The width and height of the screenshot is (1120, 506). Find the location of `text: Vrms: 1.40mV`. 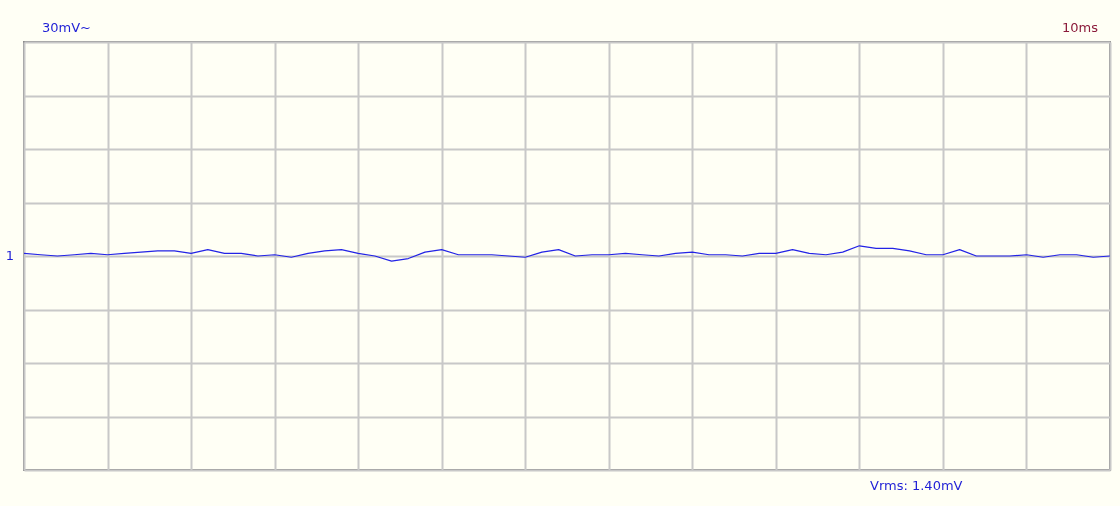

text: Vrms: 1.40mV is located at coordinates (916, 485).